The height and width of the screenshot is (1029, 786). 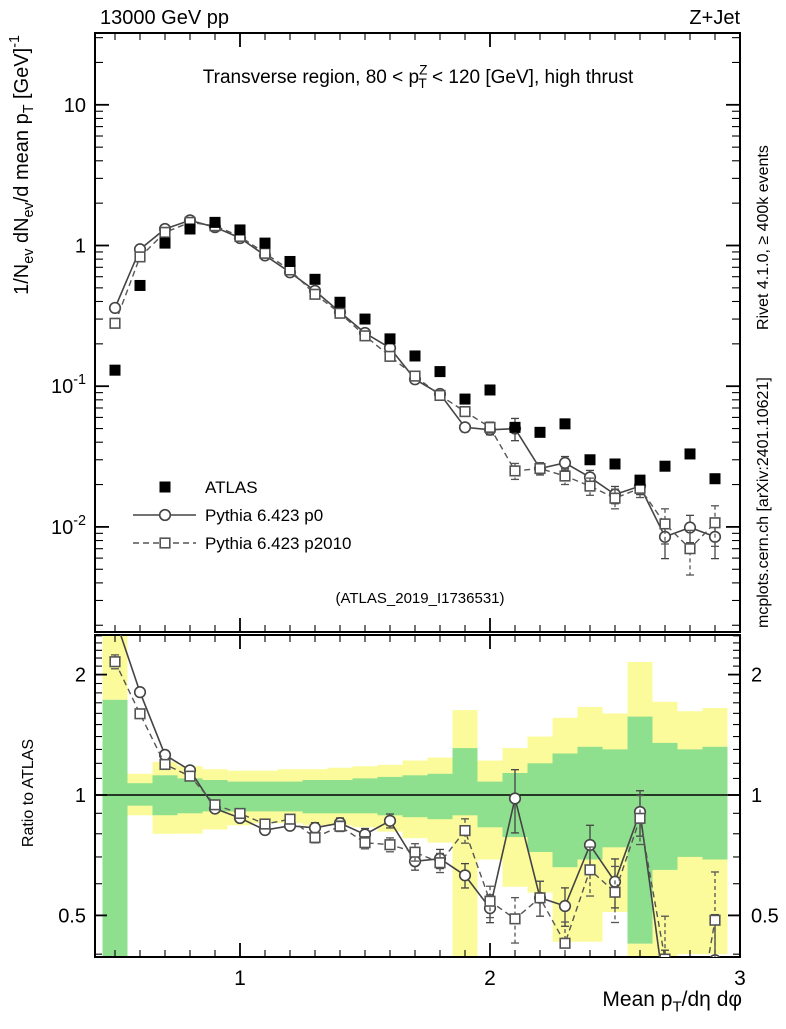 I want to click on x-axis-title: Mean pT/dη dφ, so click(x=672, y=1002).